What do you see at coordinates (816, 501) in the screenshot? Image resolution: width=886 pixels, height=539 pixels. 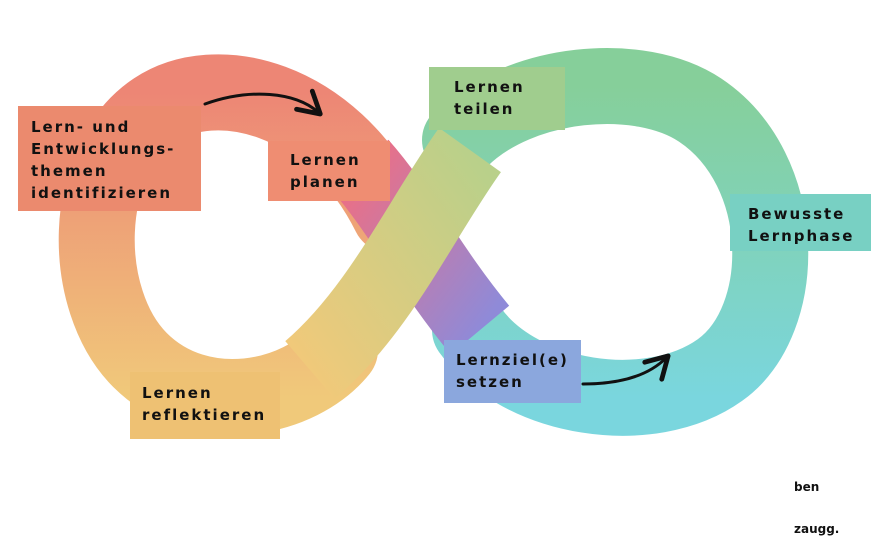 I see `brand-logo: ben zaugg.` at bounding box center [816, 501].